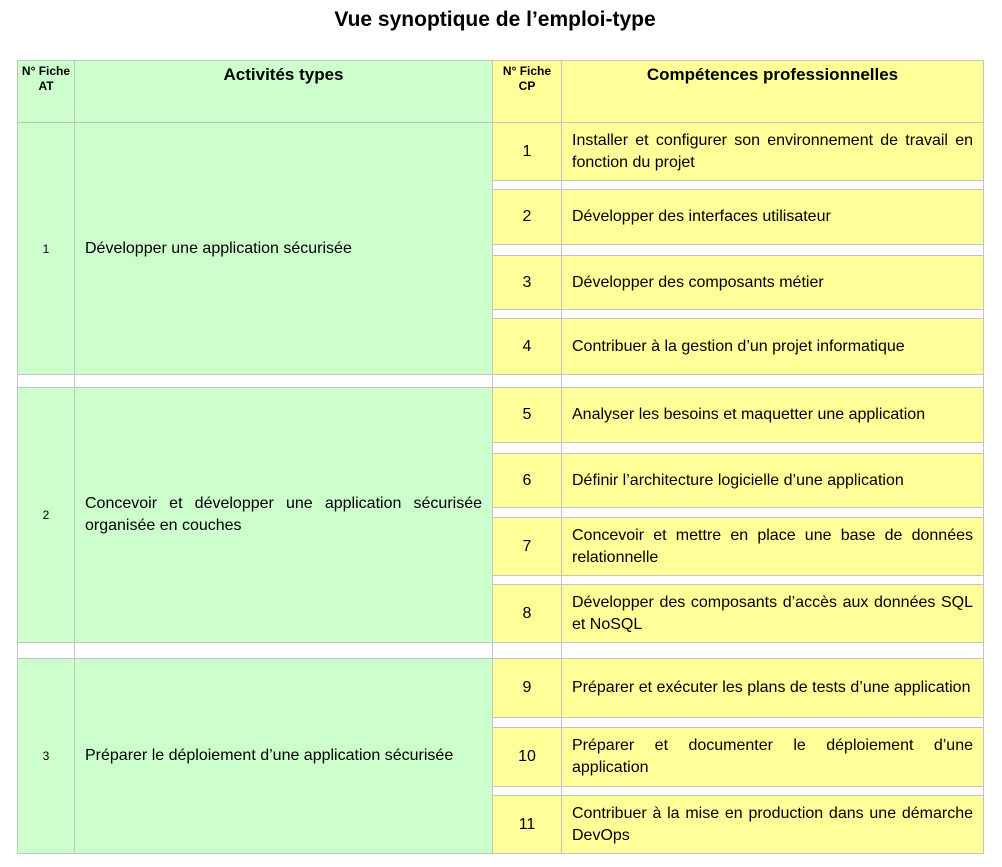 Image resolution: width=1002 pixels, height=867 pixels. I want to click on competence-number: 4, so click(527, 346).